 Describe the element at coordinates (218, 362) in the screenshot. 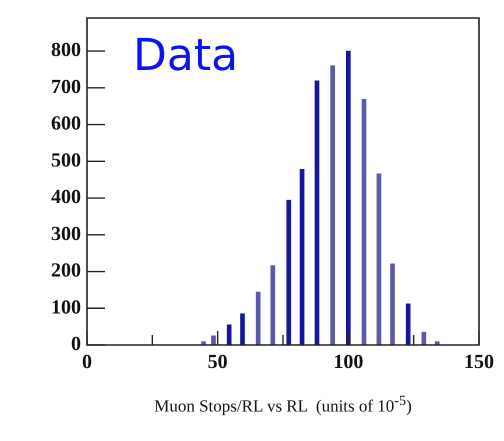

I see `x-tick-label: 50` at that location.